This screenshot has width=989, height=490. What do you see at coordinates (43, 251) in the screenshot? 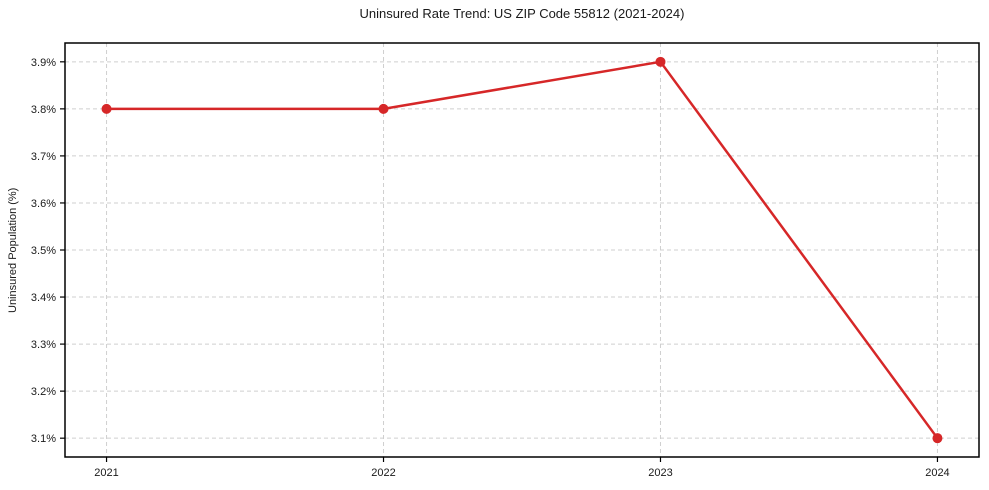
I see `y-tick-label: 3.5%` at bounding box center [43, 251].